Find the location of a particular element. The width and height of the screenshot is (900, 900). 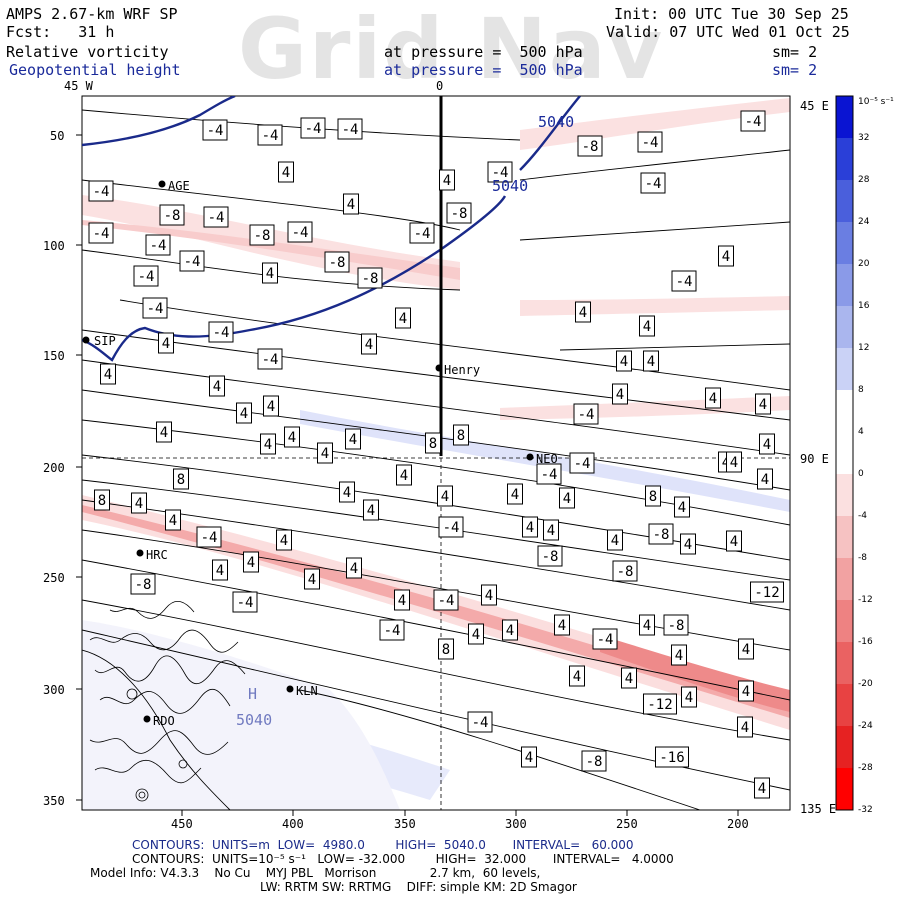

smoothing-height: sm= 2 is located at coordinates (795, 70).